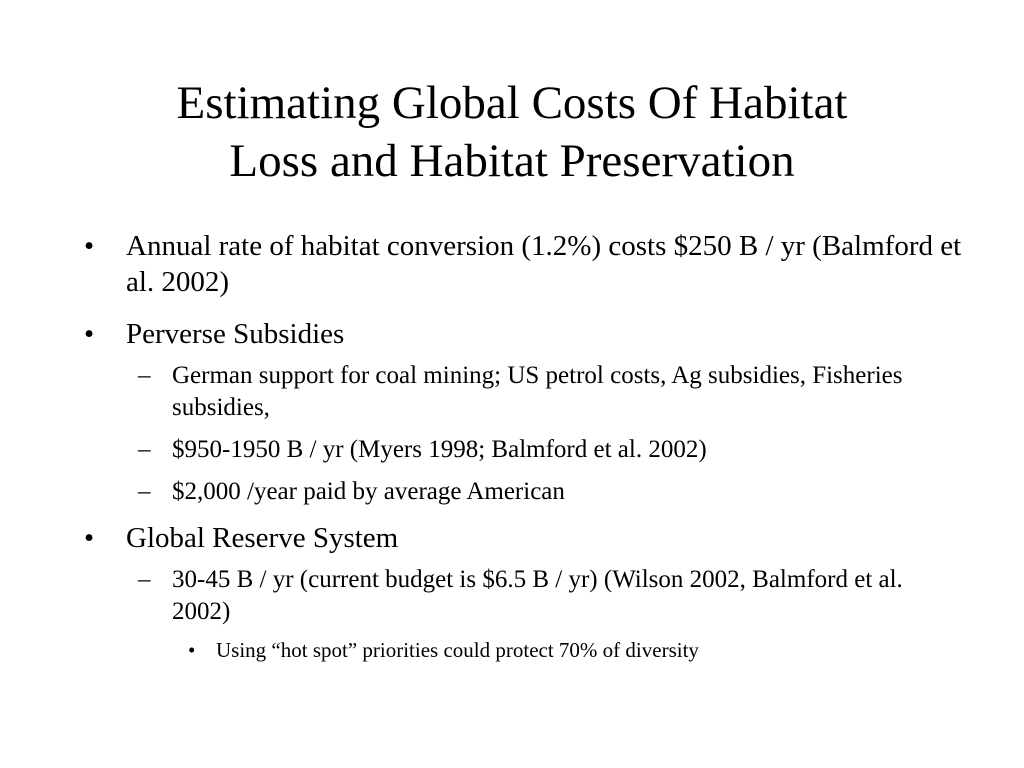  What do you see at coordinates (512, 161) in the screenshot?
I see `slide-title-line-2: Loss and Habitat Preservation` at bounding box center [512, 161].